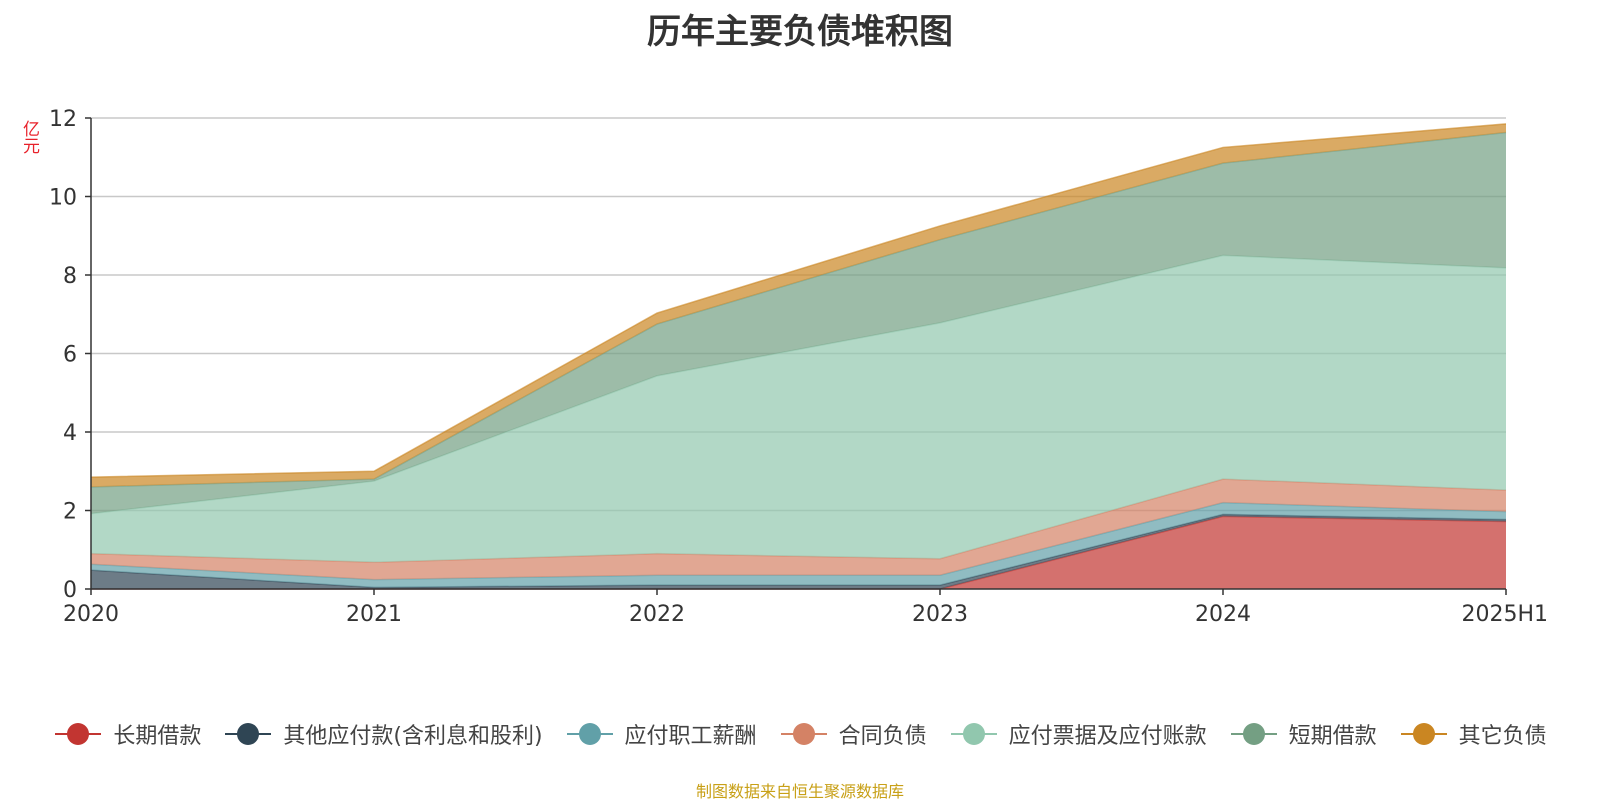 This screenshot has height=802, width=1600. I want to click on y-tick-label: 10, so click(63, 198).